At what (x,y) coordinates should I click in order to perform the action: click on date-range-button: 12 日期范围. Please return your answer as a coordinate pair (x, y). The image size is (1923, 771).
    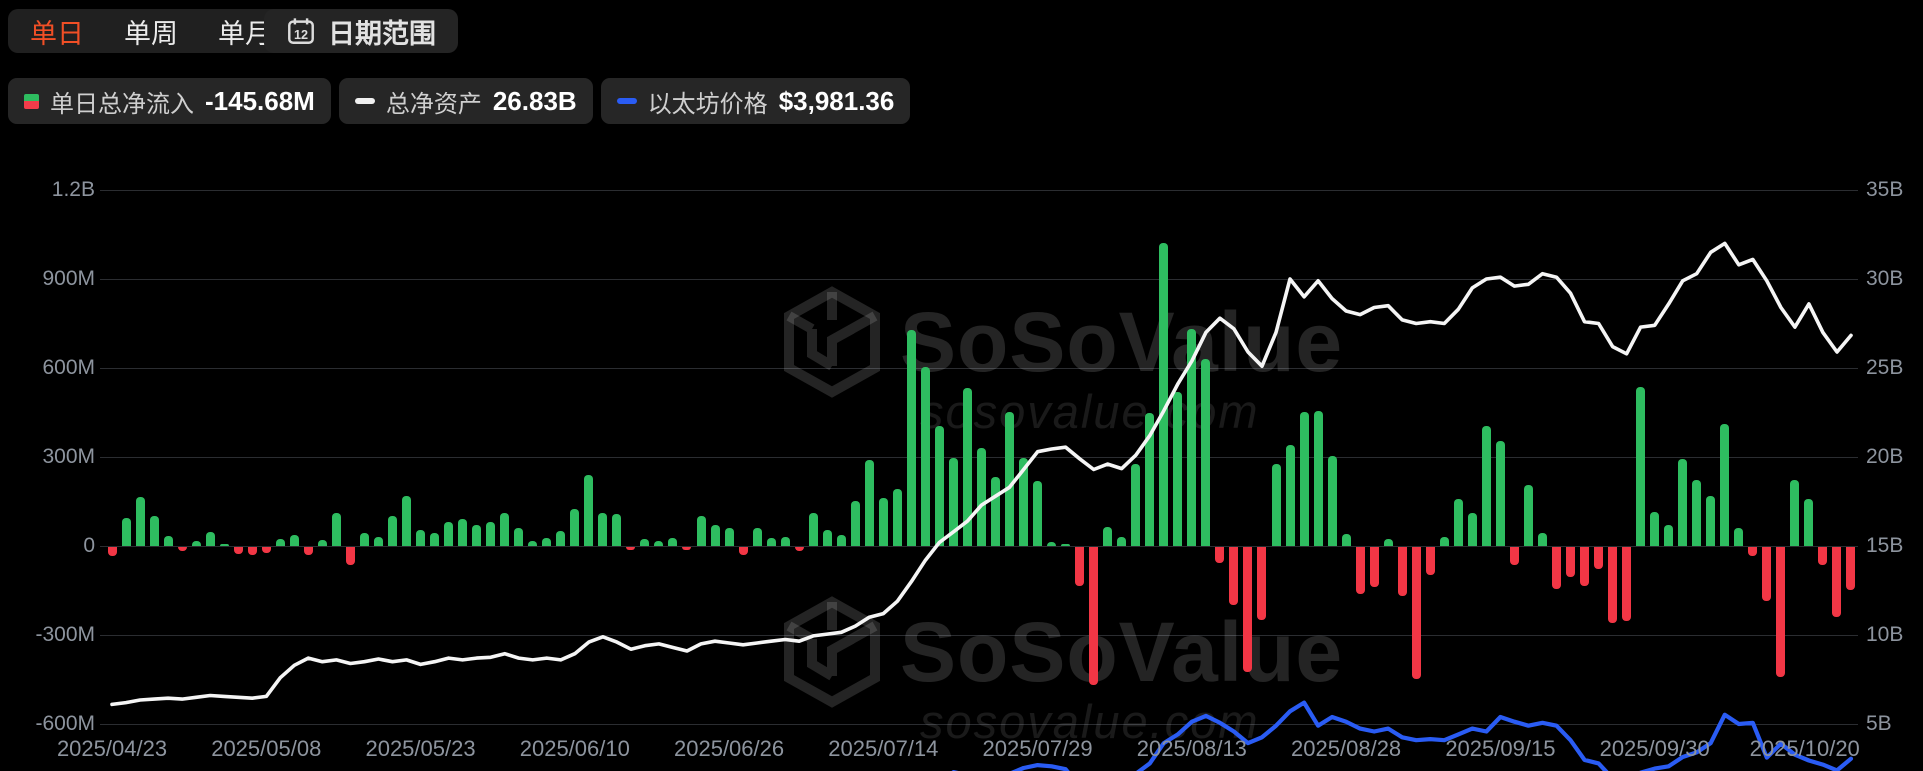
    Looking at the image, I should click on (361, 31).